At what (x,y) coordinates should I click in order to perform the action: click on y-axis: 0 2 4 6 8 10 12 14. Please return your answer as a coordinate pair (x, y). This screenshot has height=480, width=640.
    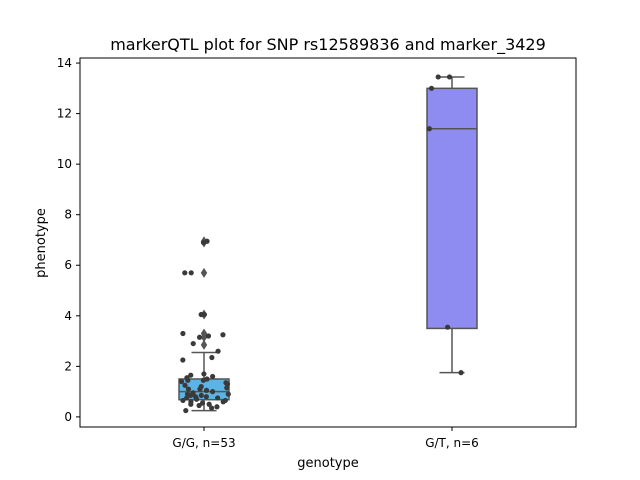
    Looking at the image, I should click on (68, 240).